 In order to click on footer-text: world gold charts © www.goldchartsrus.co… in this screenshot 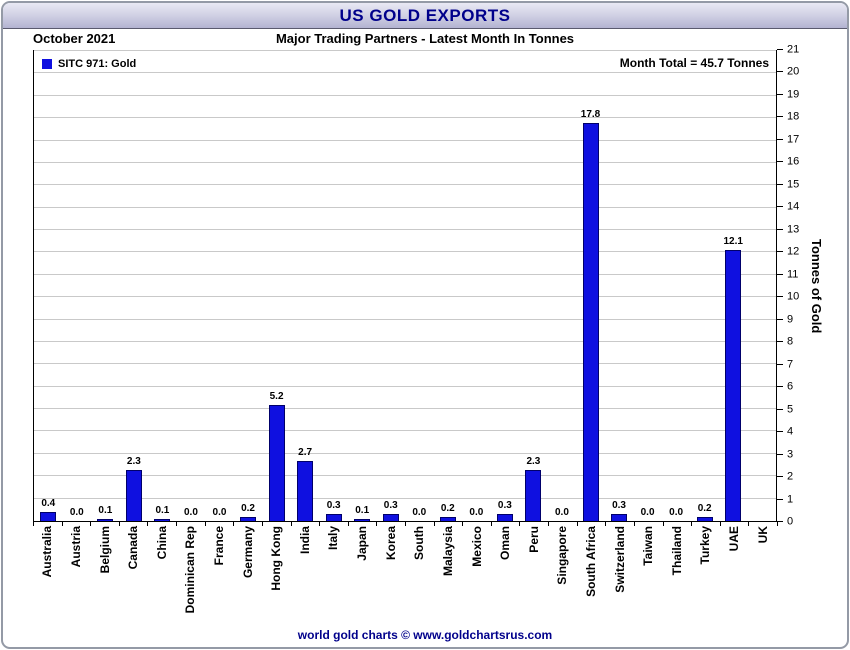, I will do `click(425, 635)`.